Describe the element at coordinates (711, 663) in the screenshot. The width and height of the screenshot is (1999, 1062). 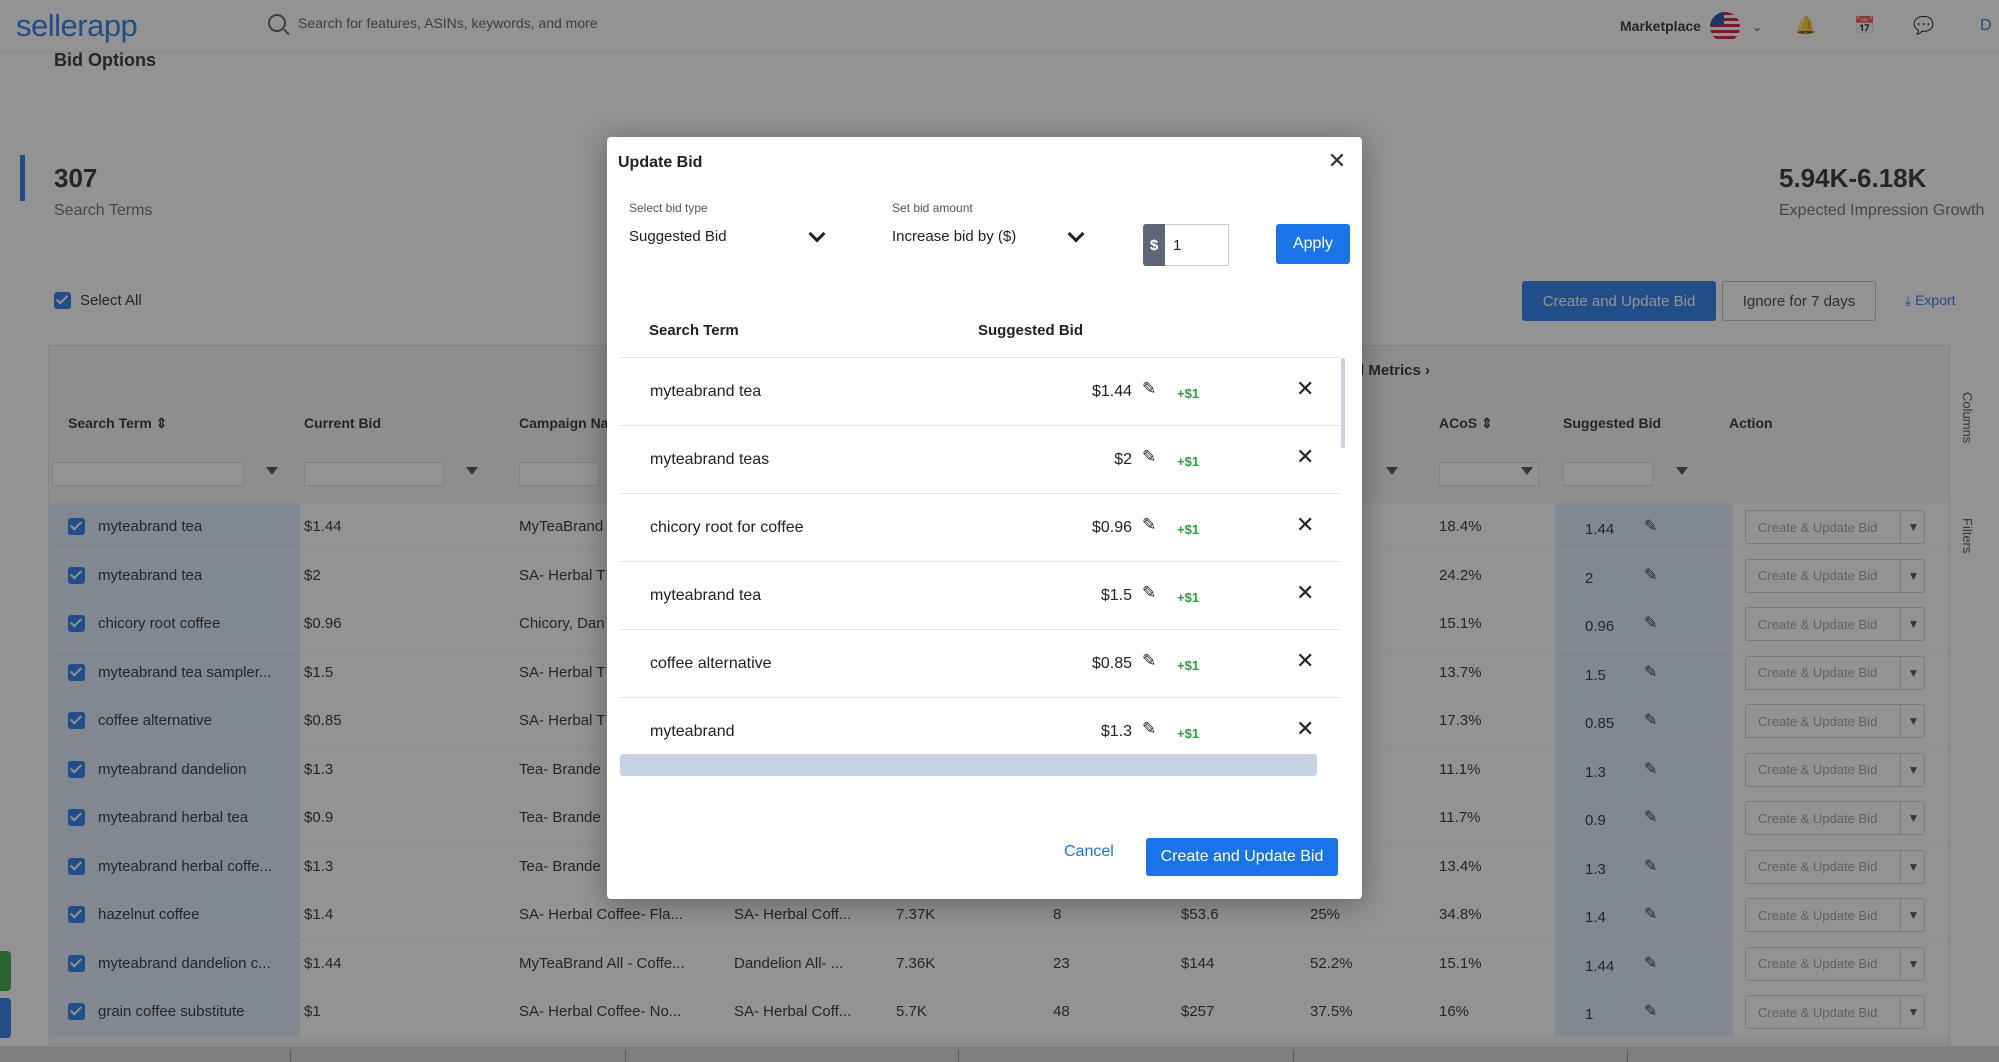
I see `modal-row-search-term: coffee alternative` at that location.